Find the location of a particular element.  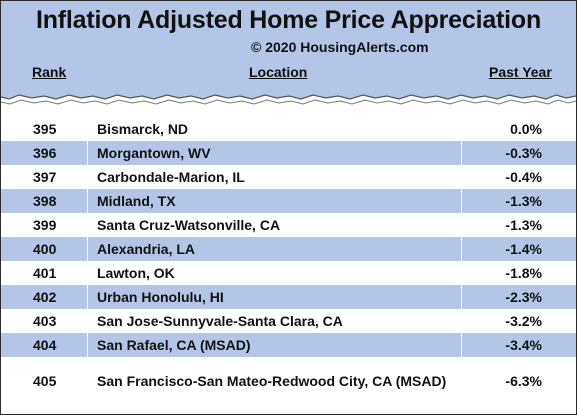

location-cell: San Jose-Sunnyvale-Santa Clara, CA is located at coordinates (220, 321).